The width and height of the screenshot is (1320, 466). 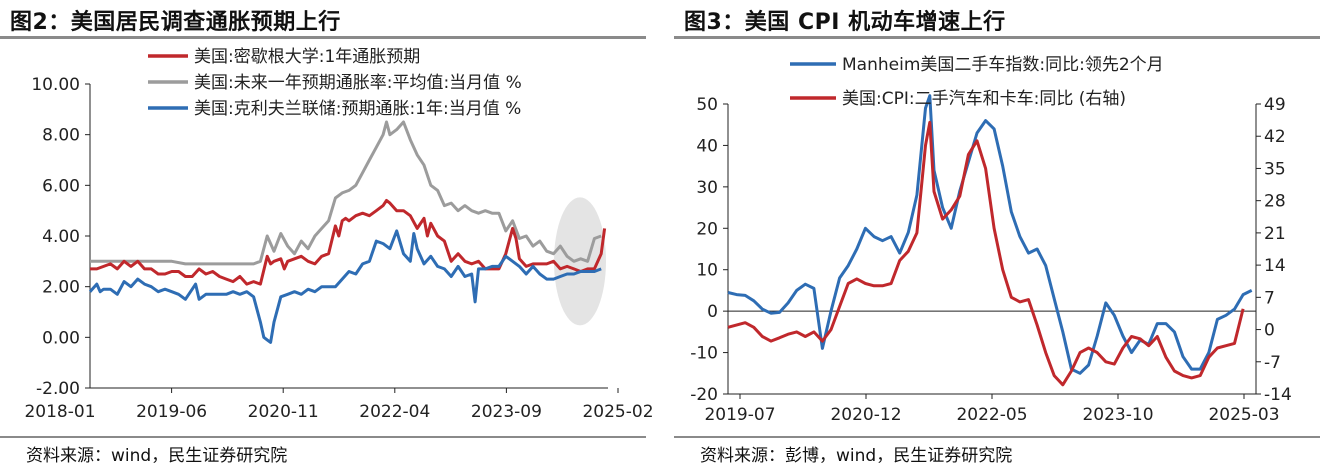 What do you see at coordinates (1243, 415) in the screenshot?
I see `x-tick-label: 2025-03` at bounding box center [1243, 415].